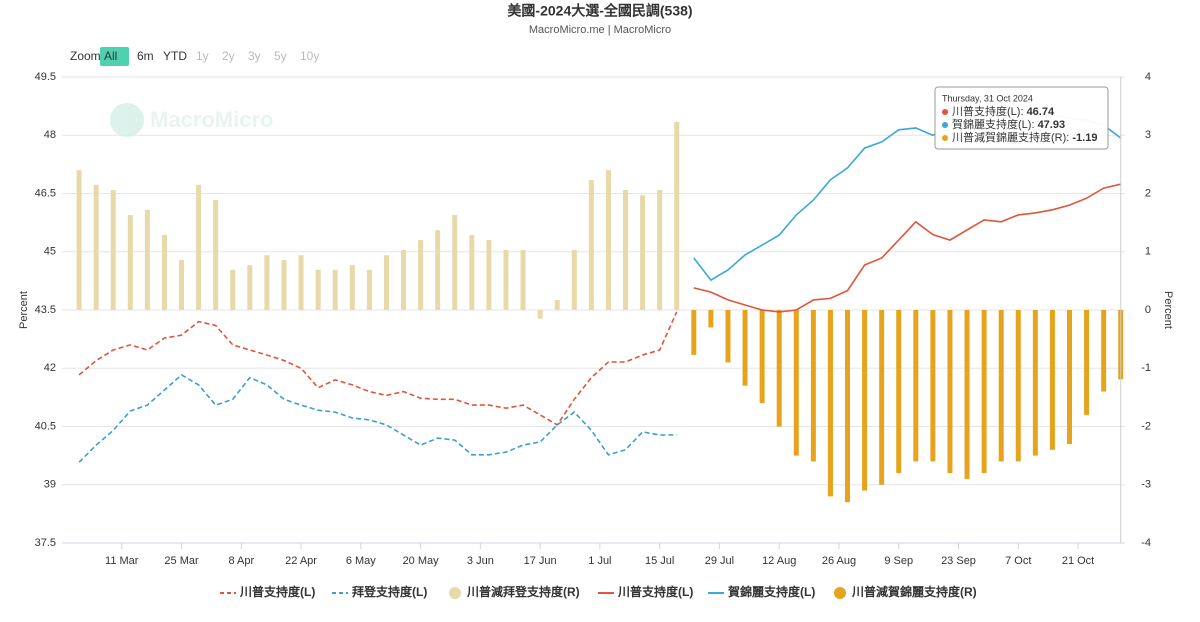  Describe the element at coordinates (1024, 137) in the screenshot. I see `tooltip-row: 川普減賀錦麗支持度(R): -1.19` at that location.